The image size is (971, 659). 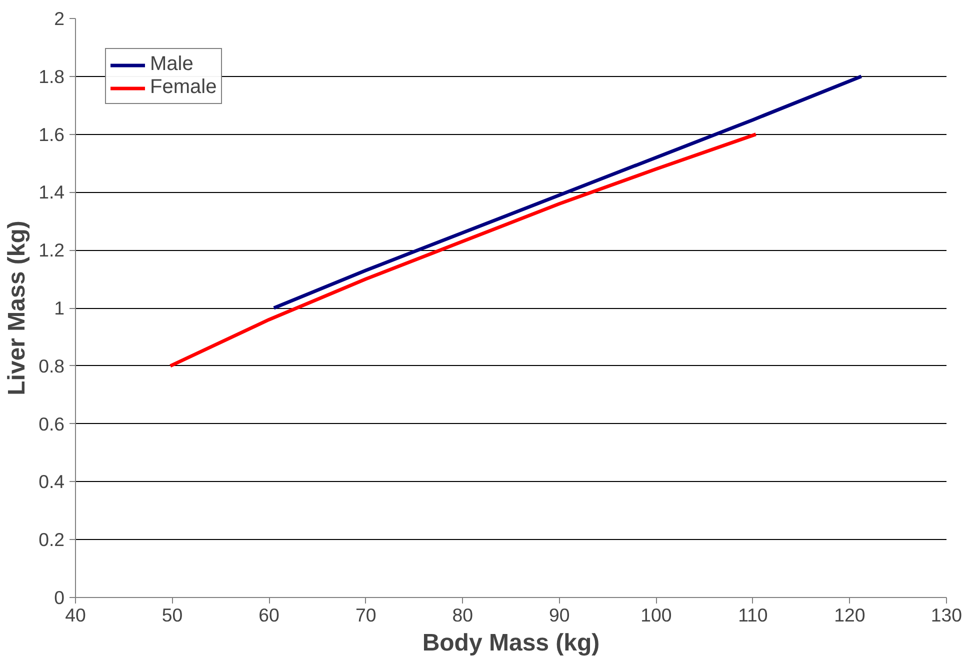 I want to click on y-tick-label: 1, so click(x=59, y=308).